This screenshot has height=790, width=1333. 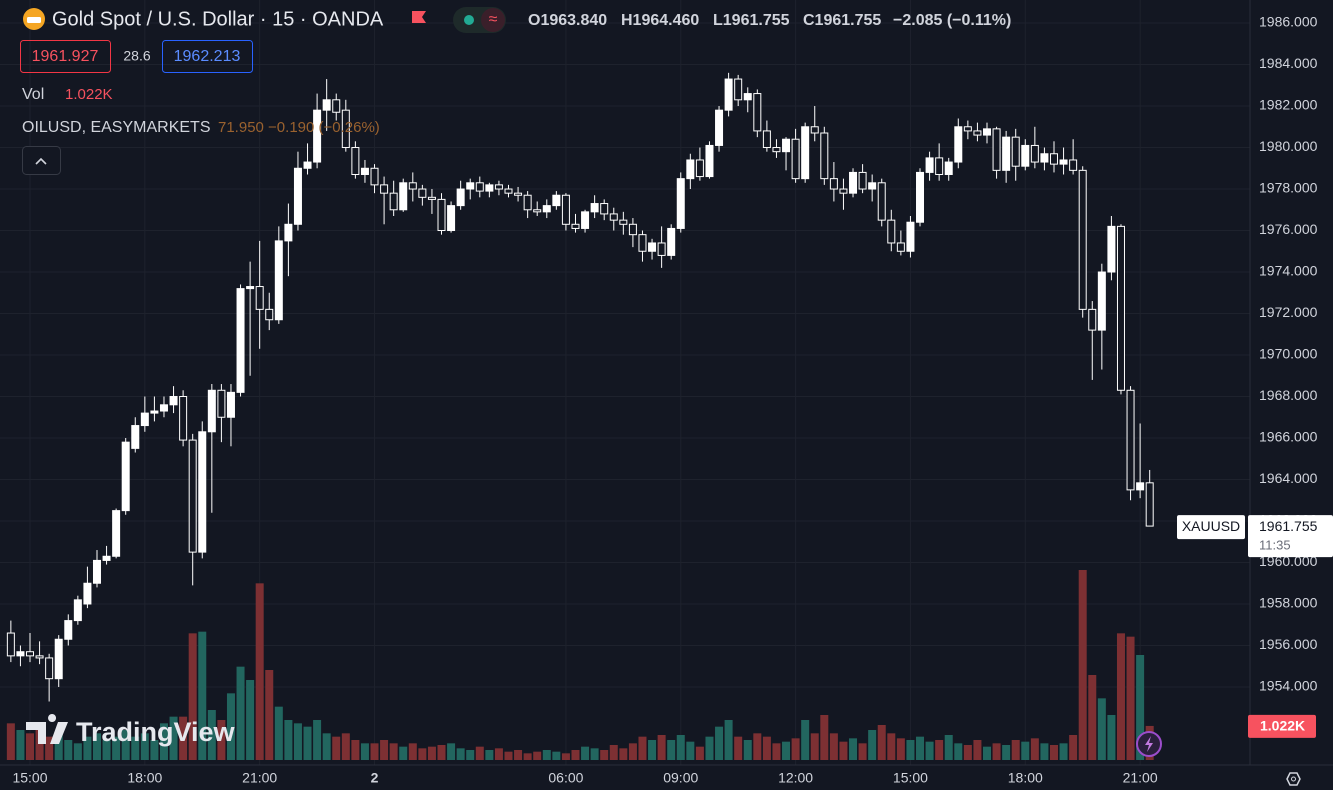 I want to click on y-tick-label: 1986.000, so click(x=1288, y=22).